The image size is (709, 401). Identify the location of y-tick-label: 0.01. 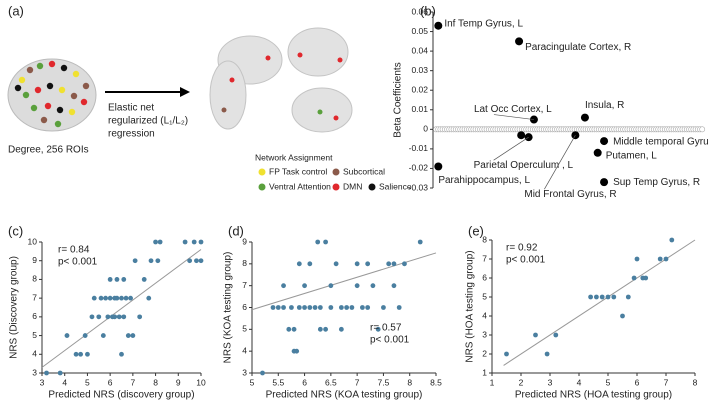
(419, 109).